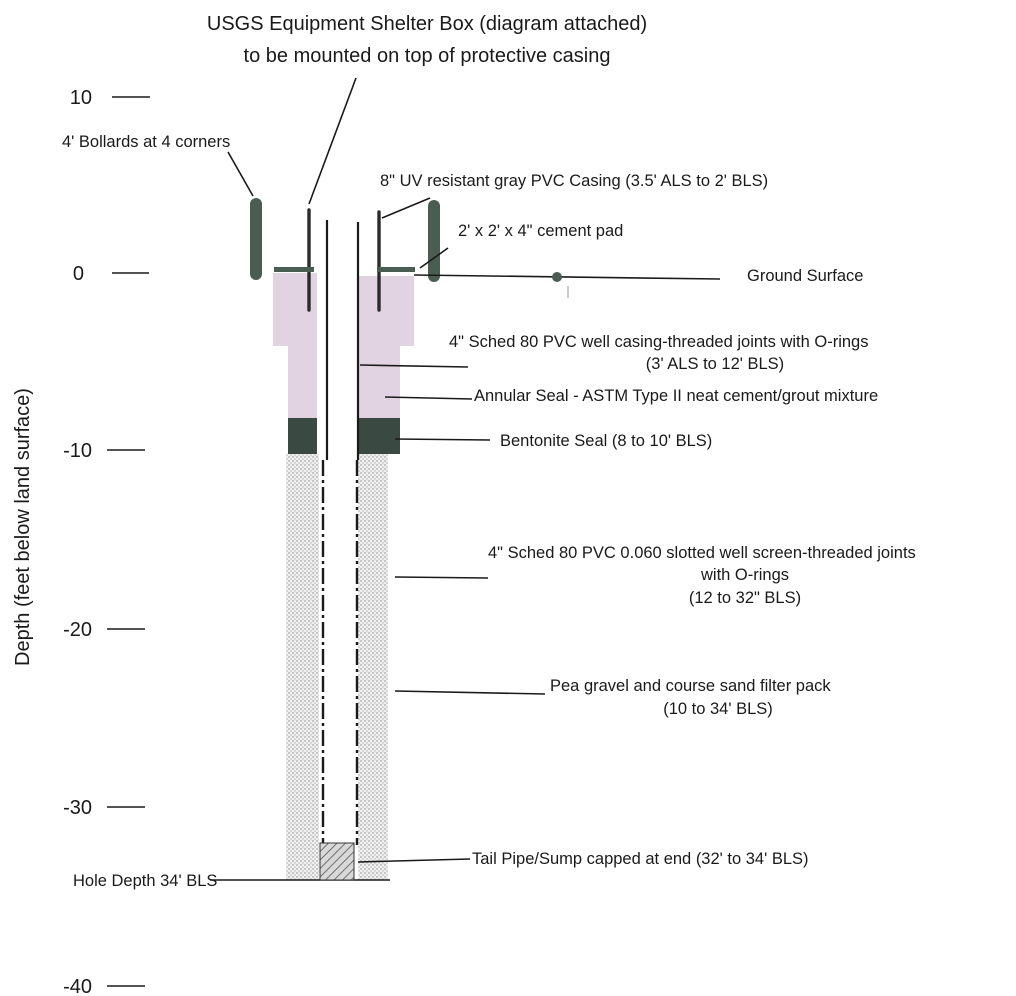  Describe the element at coordinates (344, 269) in the screenshot. I see `cement-pad` at that location.